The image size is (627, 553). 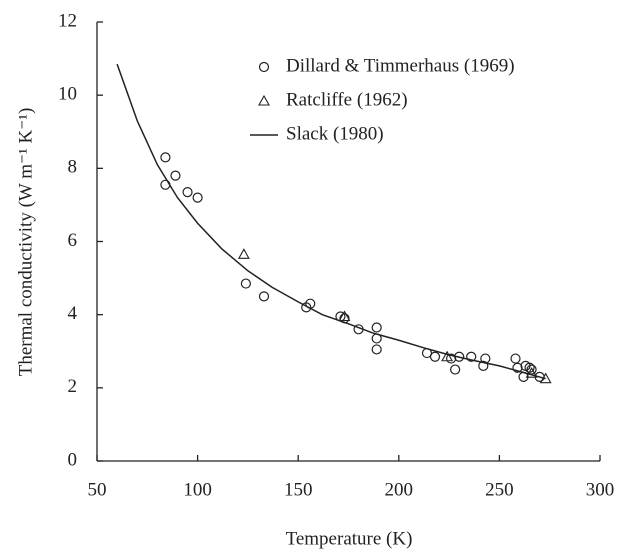 I want to click on y-tick-label: 12, so click(x=67, y=20).